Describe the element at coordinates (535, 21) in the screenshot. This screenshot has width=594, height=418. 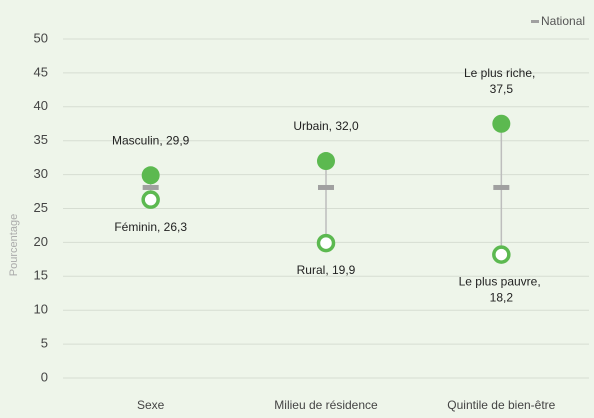
I see `legend-swatch` at that location.